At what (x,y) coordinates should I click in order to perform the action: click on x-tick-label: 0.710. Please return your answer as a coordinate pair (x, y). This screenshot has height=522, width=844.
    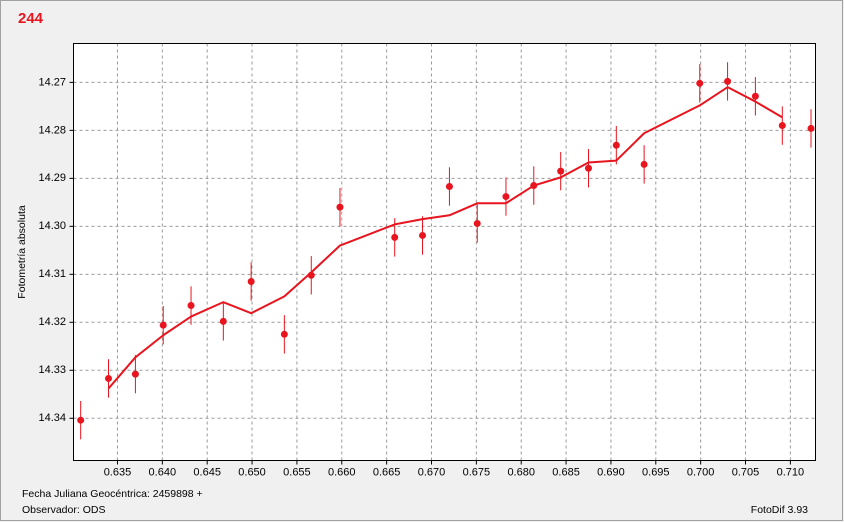
    Looking at the image, I should click on (791, 472).